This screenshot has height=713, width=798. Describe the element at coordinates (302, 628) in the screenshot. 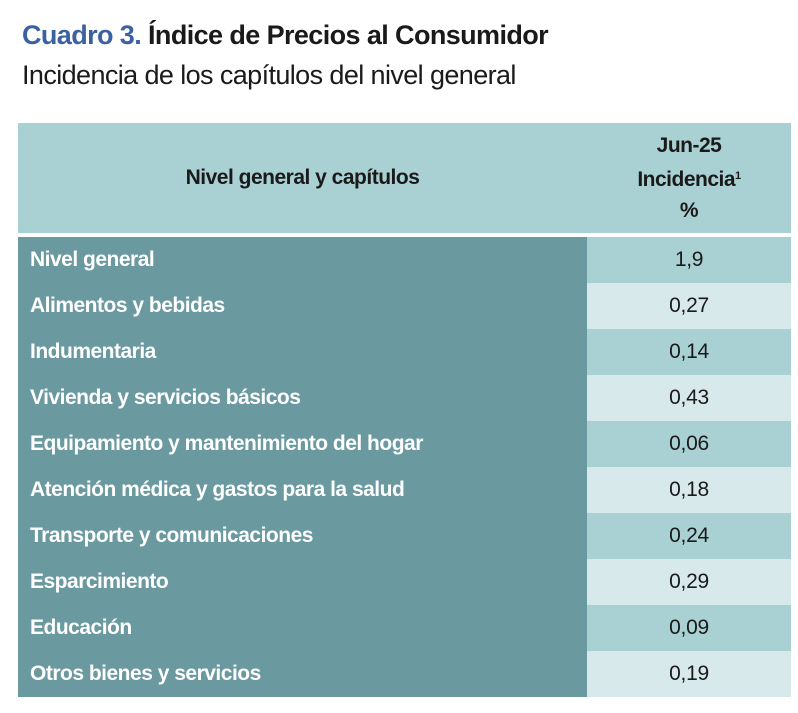

I see `row-label: Educación` at that location.